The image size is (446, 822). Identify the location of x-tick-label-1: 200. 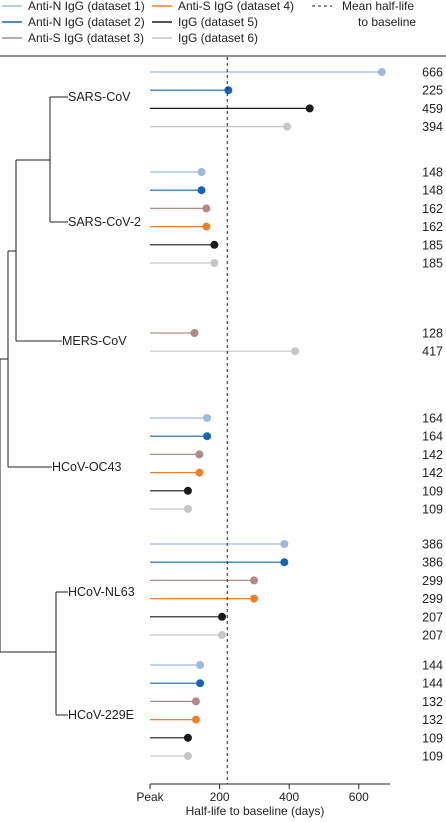
(220, 797).